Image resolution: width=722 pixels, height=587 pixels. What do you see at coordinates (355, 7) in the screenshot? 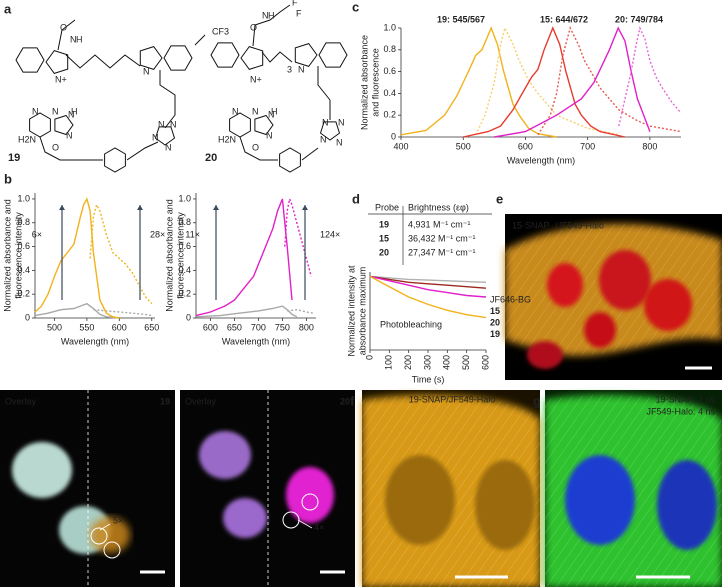
I see `panel-letter: c` at bounding box center [355, 7].